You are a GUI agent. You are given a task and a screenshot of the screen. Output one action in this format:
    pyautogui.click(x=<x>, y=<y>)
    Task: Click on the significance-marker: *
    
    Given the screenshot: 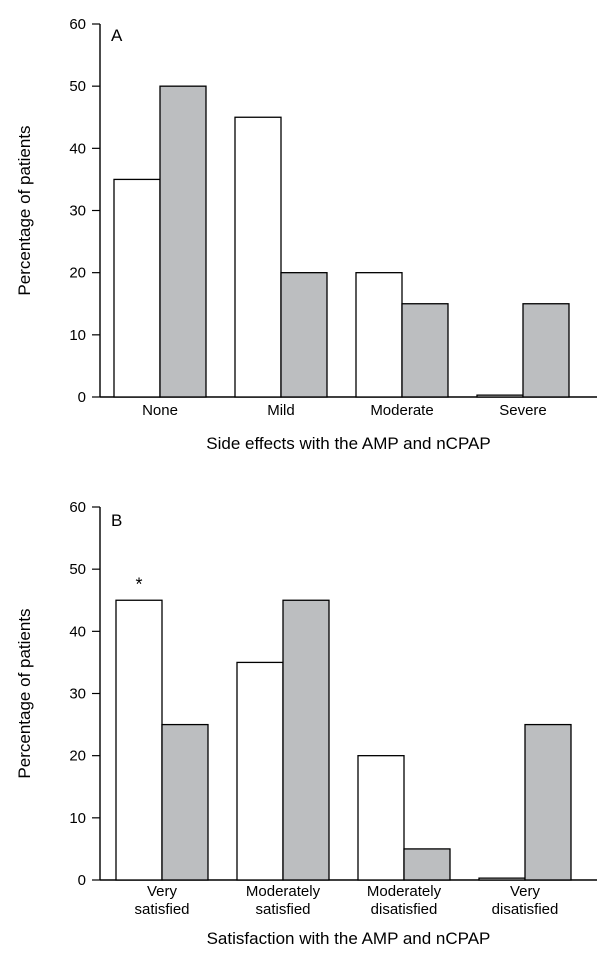 What is the action you would take?
    pyautogui.click(x=138, y=584)
    